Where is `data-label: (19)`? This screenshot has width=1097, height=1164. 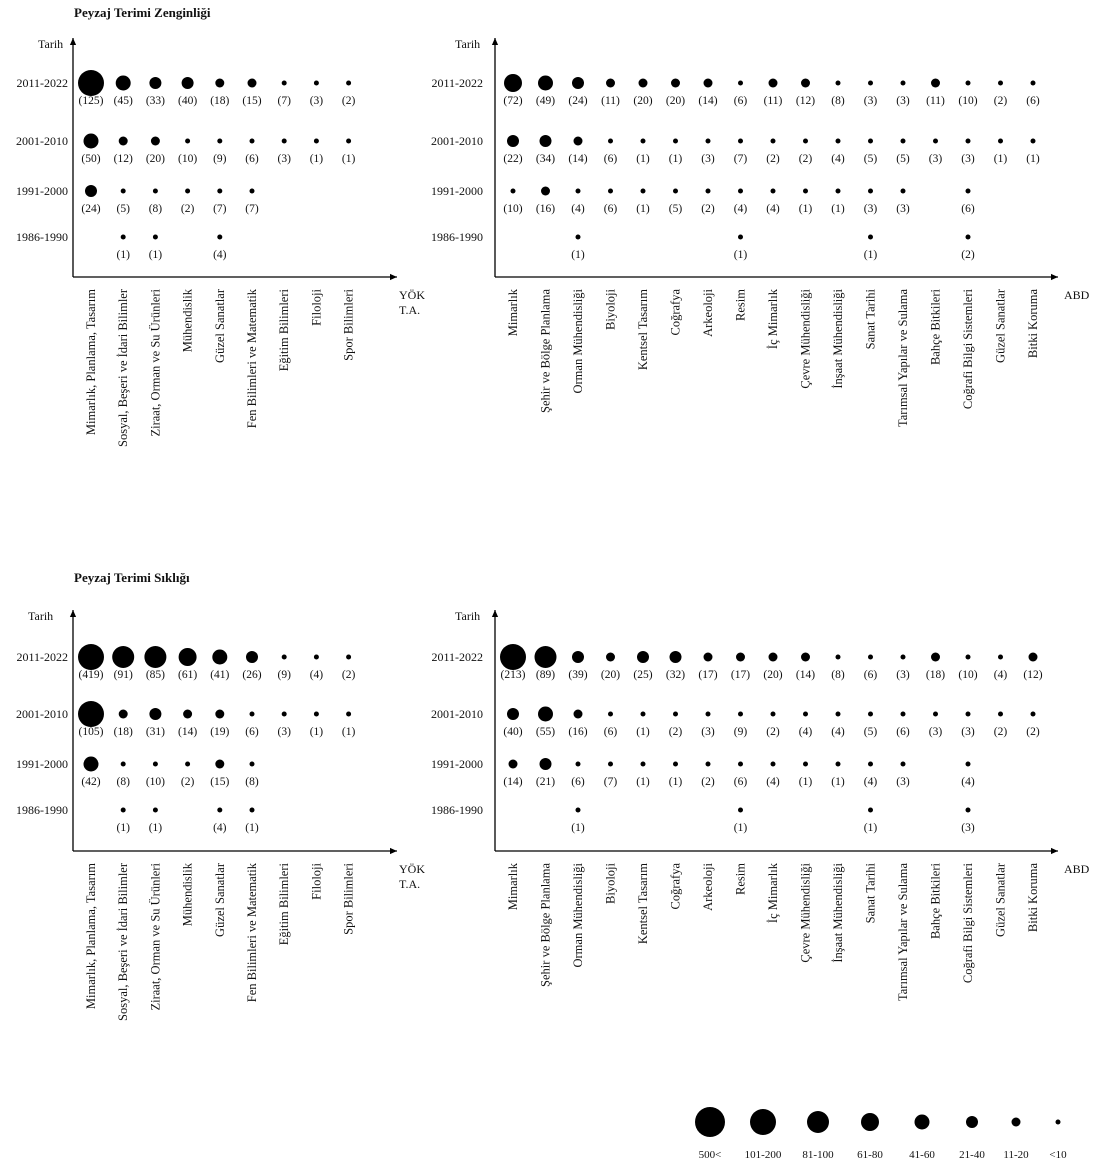 data-label: (19) is located at coordinates (219, 732).